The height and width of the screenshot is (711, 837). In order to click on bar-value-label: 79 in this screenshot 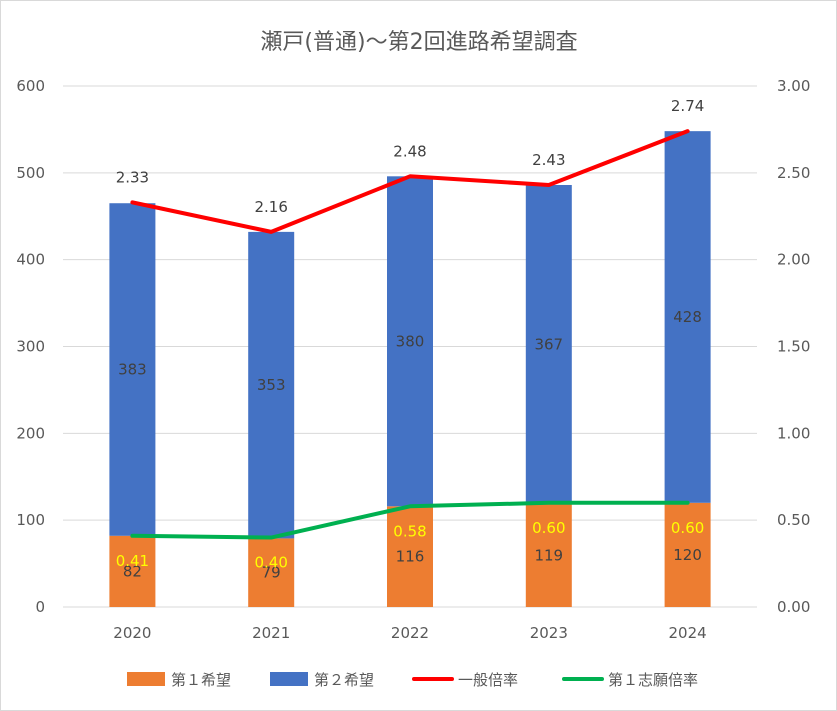, I will do `click(271, 573)`.